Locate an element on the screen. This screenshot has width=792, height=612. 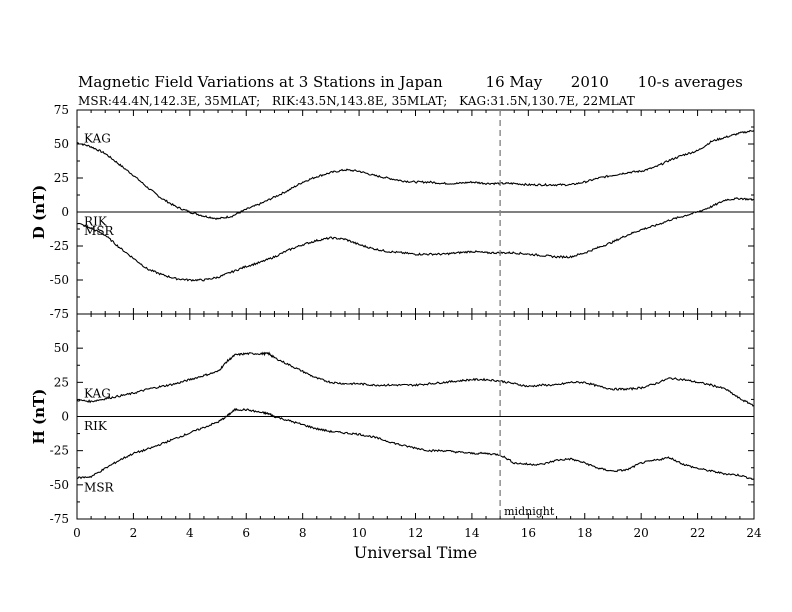
x-tick-label: 8 is located at coordinates (303, 533).